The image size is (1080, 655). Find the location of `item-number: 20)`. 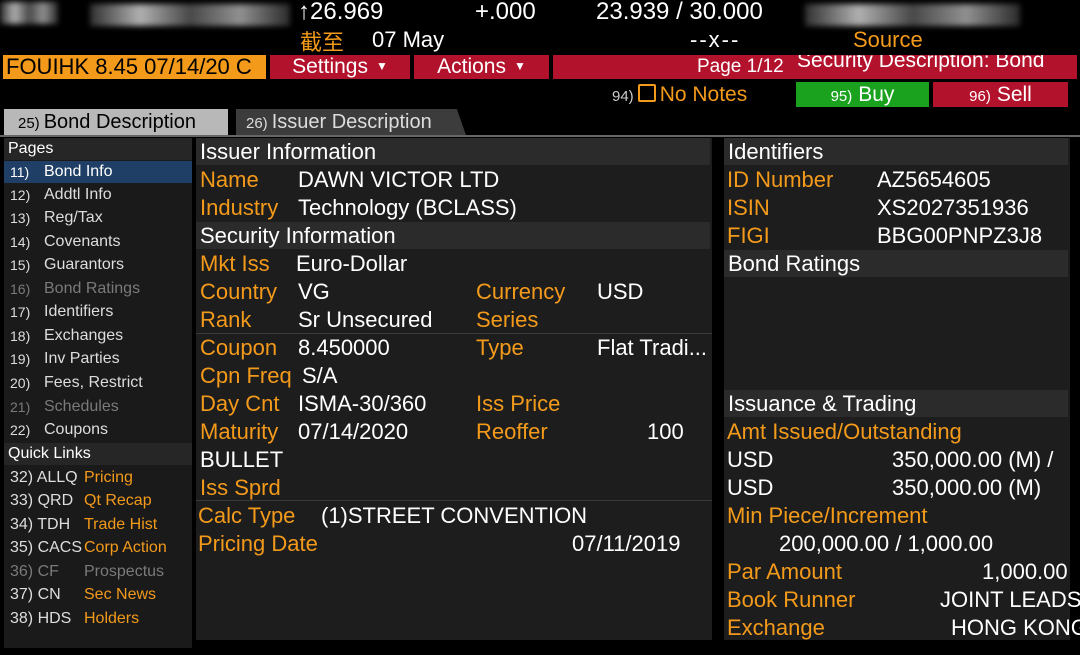

item-number: 20) is located at coordinates (20, 383).